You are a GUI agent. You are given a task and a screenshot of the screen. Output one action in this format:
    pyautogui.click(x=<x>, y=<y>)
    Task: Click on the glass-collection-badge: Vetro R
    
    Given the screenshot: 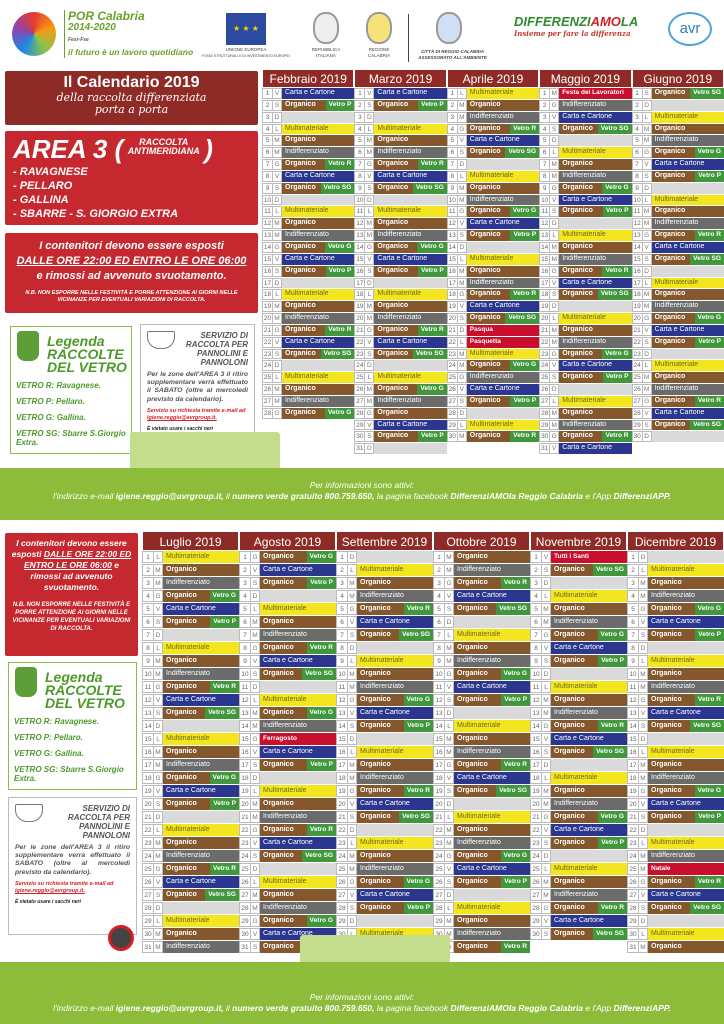 What is the action you would take?
    pyautogui.click(x=525, y=129)
    